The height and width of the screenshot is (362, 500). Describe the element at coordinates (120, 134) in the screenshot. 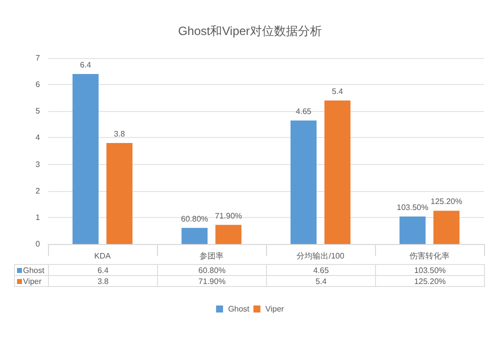

I see `text: 3.8` at that location.